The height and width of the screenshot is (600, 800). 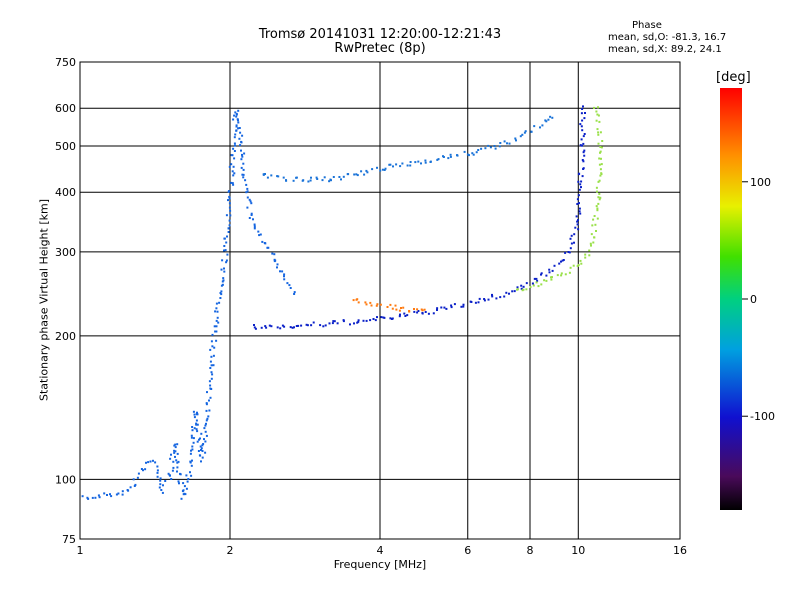 I want to click on y-tick-label: 200, so click(x=65, y=336).